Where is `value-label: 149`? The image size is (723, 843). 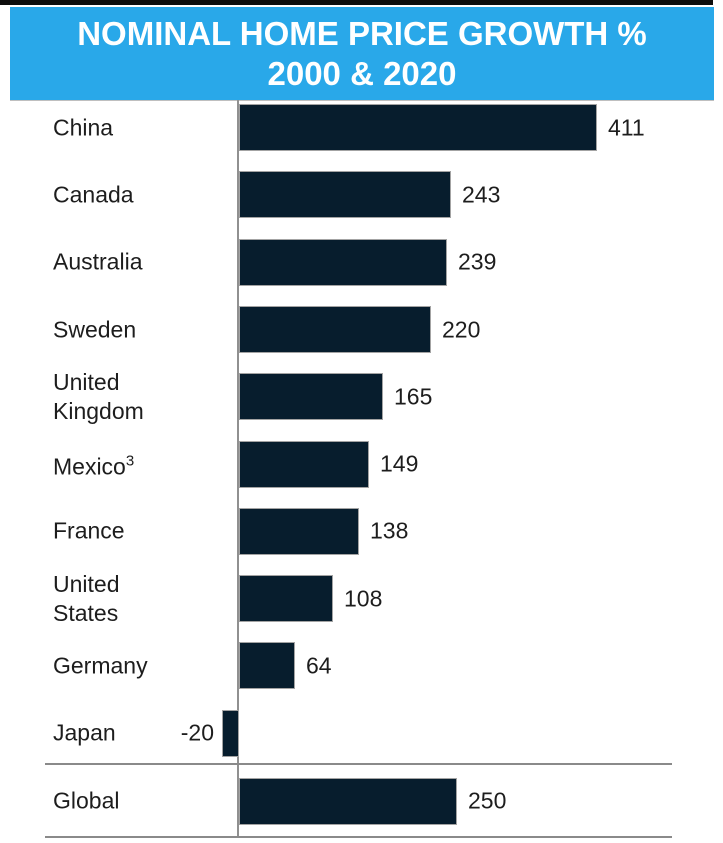
value-label: 149 is located at coordinates (399, 463).